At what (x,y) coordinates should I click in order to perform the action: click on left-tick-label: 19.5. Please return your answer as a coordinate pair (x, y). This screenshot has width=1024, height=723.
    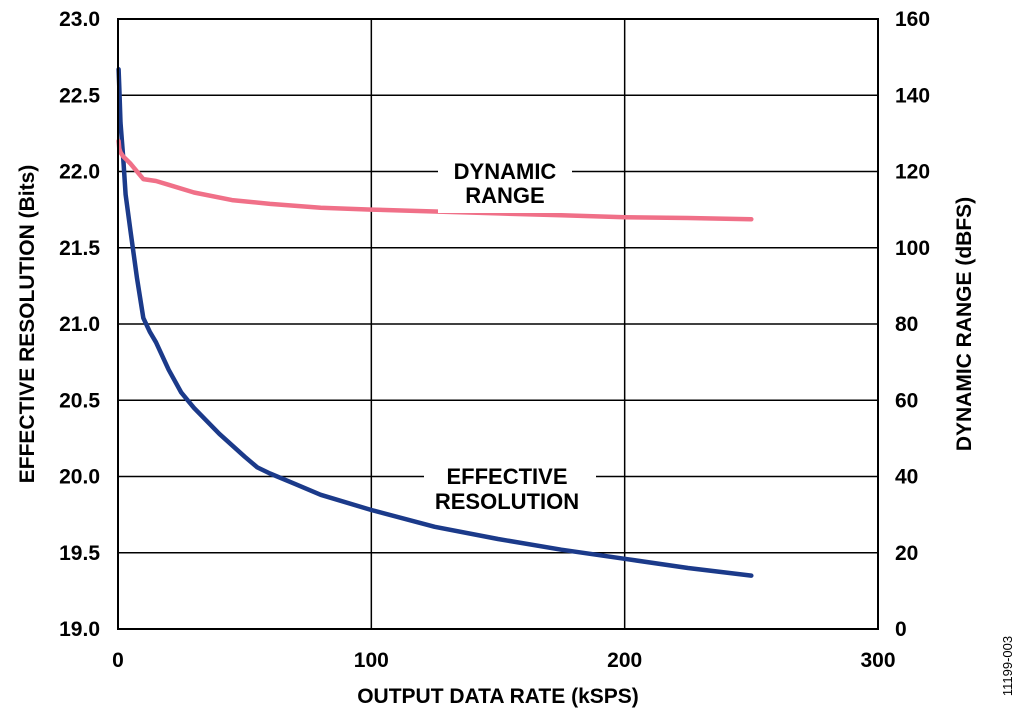
    Looking at the image, I should click on (79, 553).